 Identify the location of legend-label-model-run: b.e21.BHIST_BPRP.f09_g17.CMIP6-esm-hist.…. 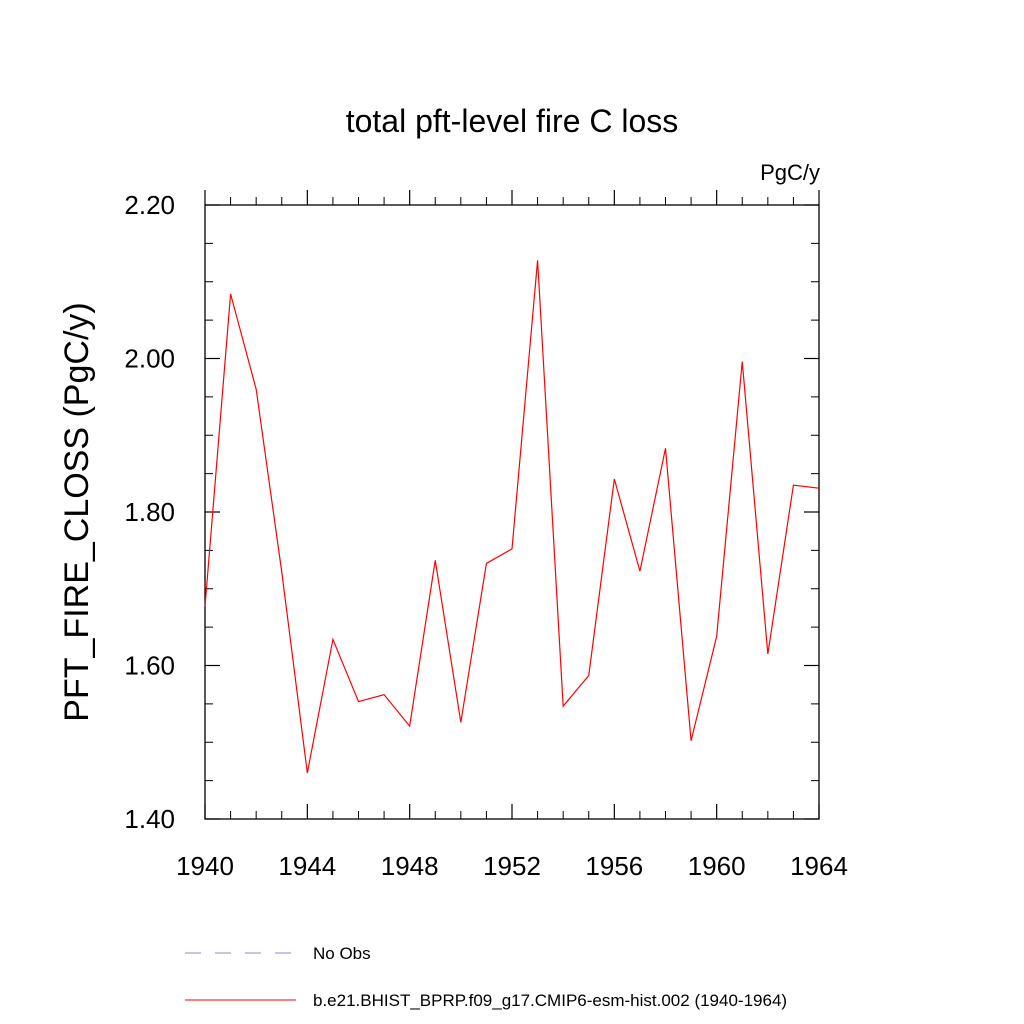
(550, 1000).